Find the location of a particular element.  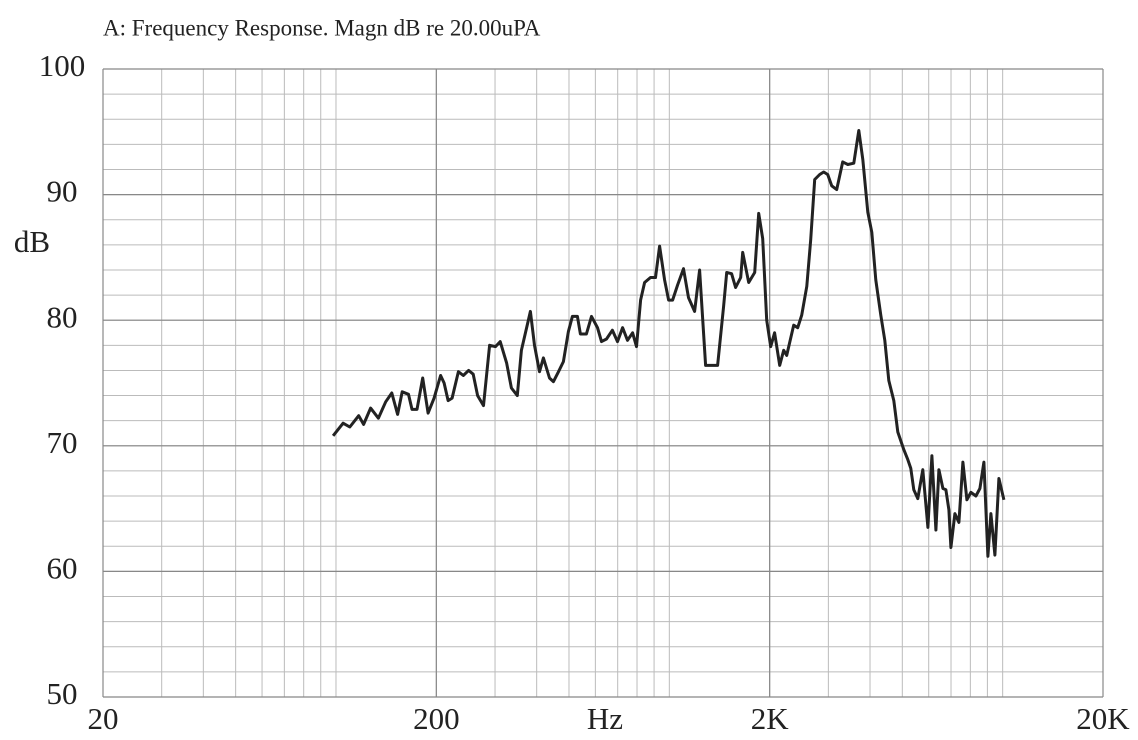

x-axis-label: Hz is located at coordinates (605, 718).